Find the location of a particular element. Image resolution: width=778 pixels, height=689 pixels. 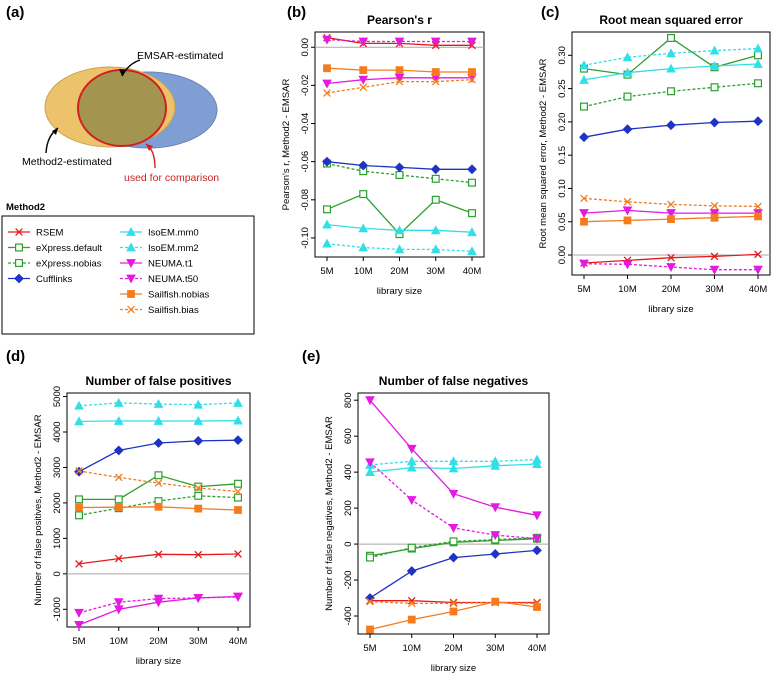

x-tick-label: 5M is located at coordinates (326, 271).